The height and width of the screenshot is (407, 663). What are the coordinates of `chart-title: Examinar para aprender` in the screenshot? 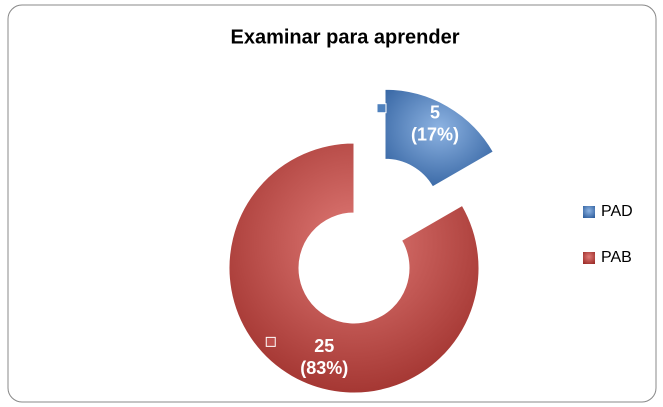 It's located at (345, 37).